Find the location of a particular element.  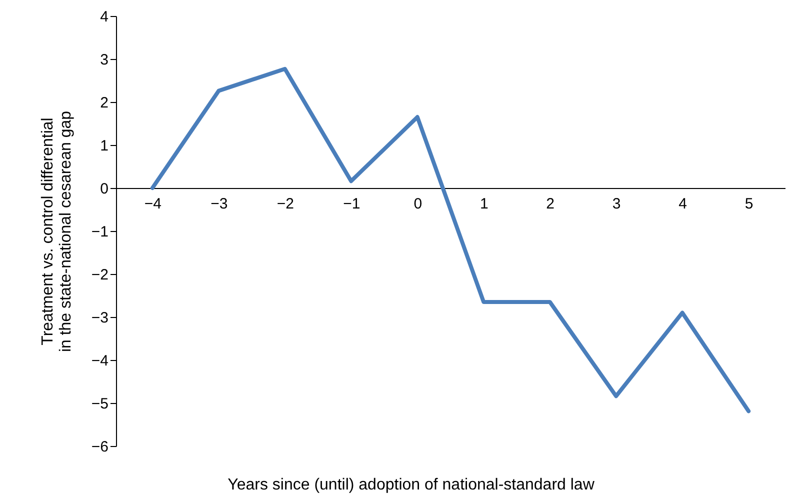

y-tick-label: −5 is located at coordinates (99, 404).